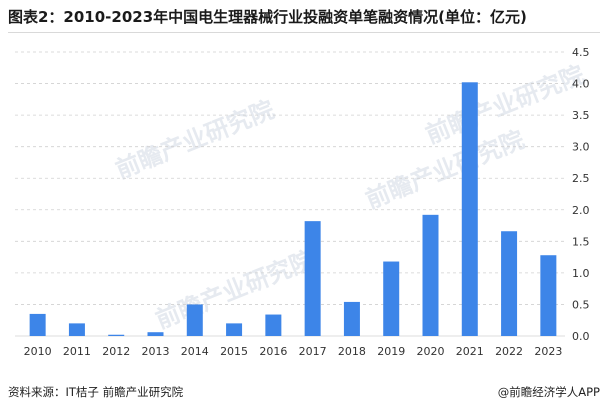  What do you see at coordinates (352, 351) in the screenshot?
I see `x-tick-label: 2018` at bounding box center [352, 351].